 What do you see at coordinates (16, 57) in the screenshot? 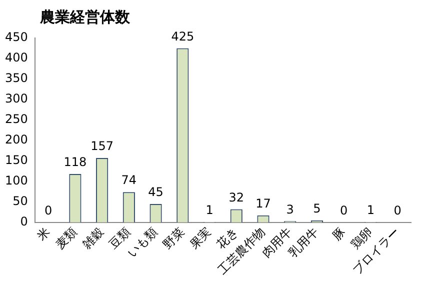
I see `y-tick-label: 400` at bounding box center [16, 57].